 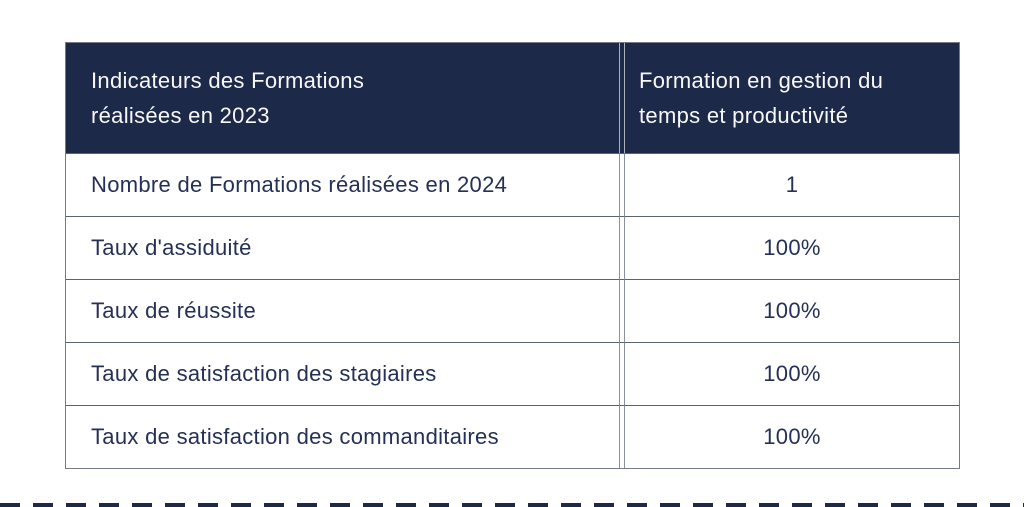 What do you see at coordinates (792, 184) in the screenshot?
I see `row-value: 1` at bounding box center [792, 184].